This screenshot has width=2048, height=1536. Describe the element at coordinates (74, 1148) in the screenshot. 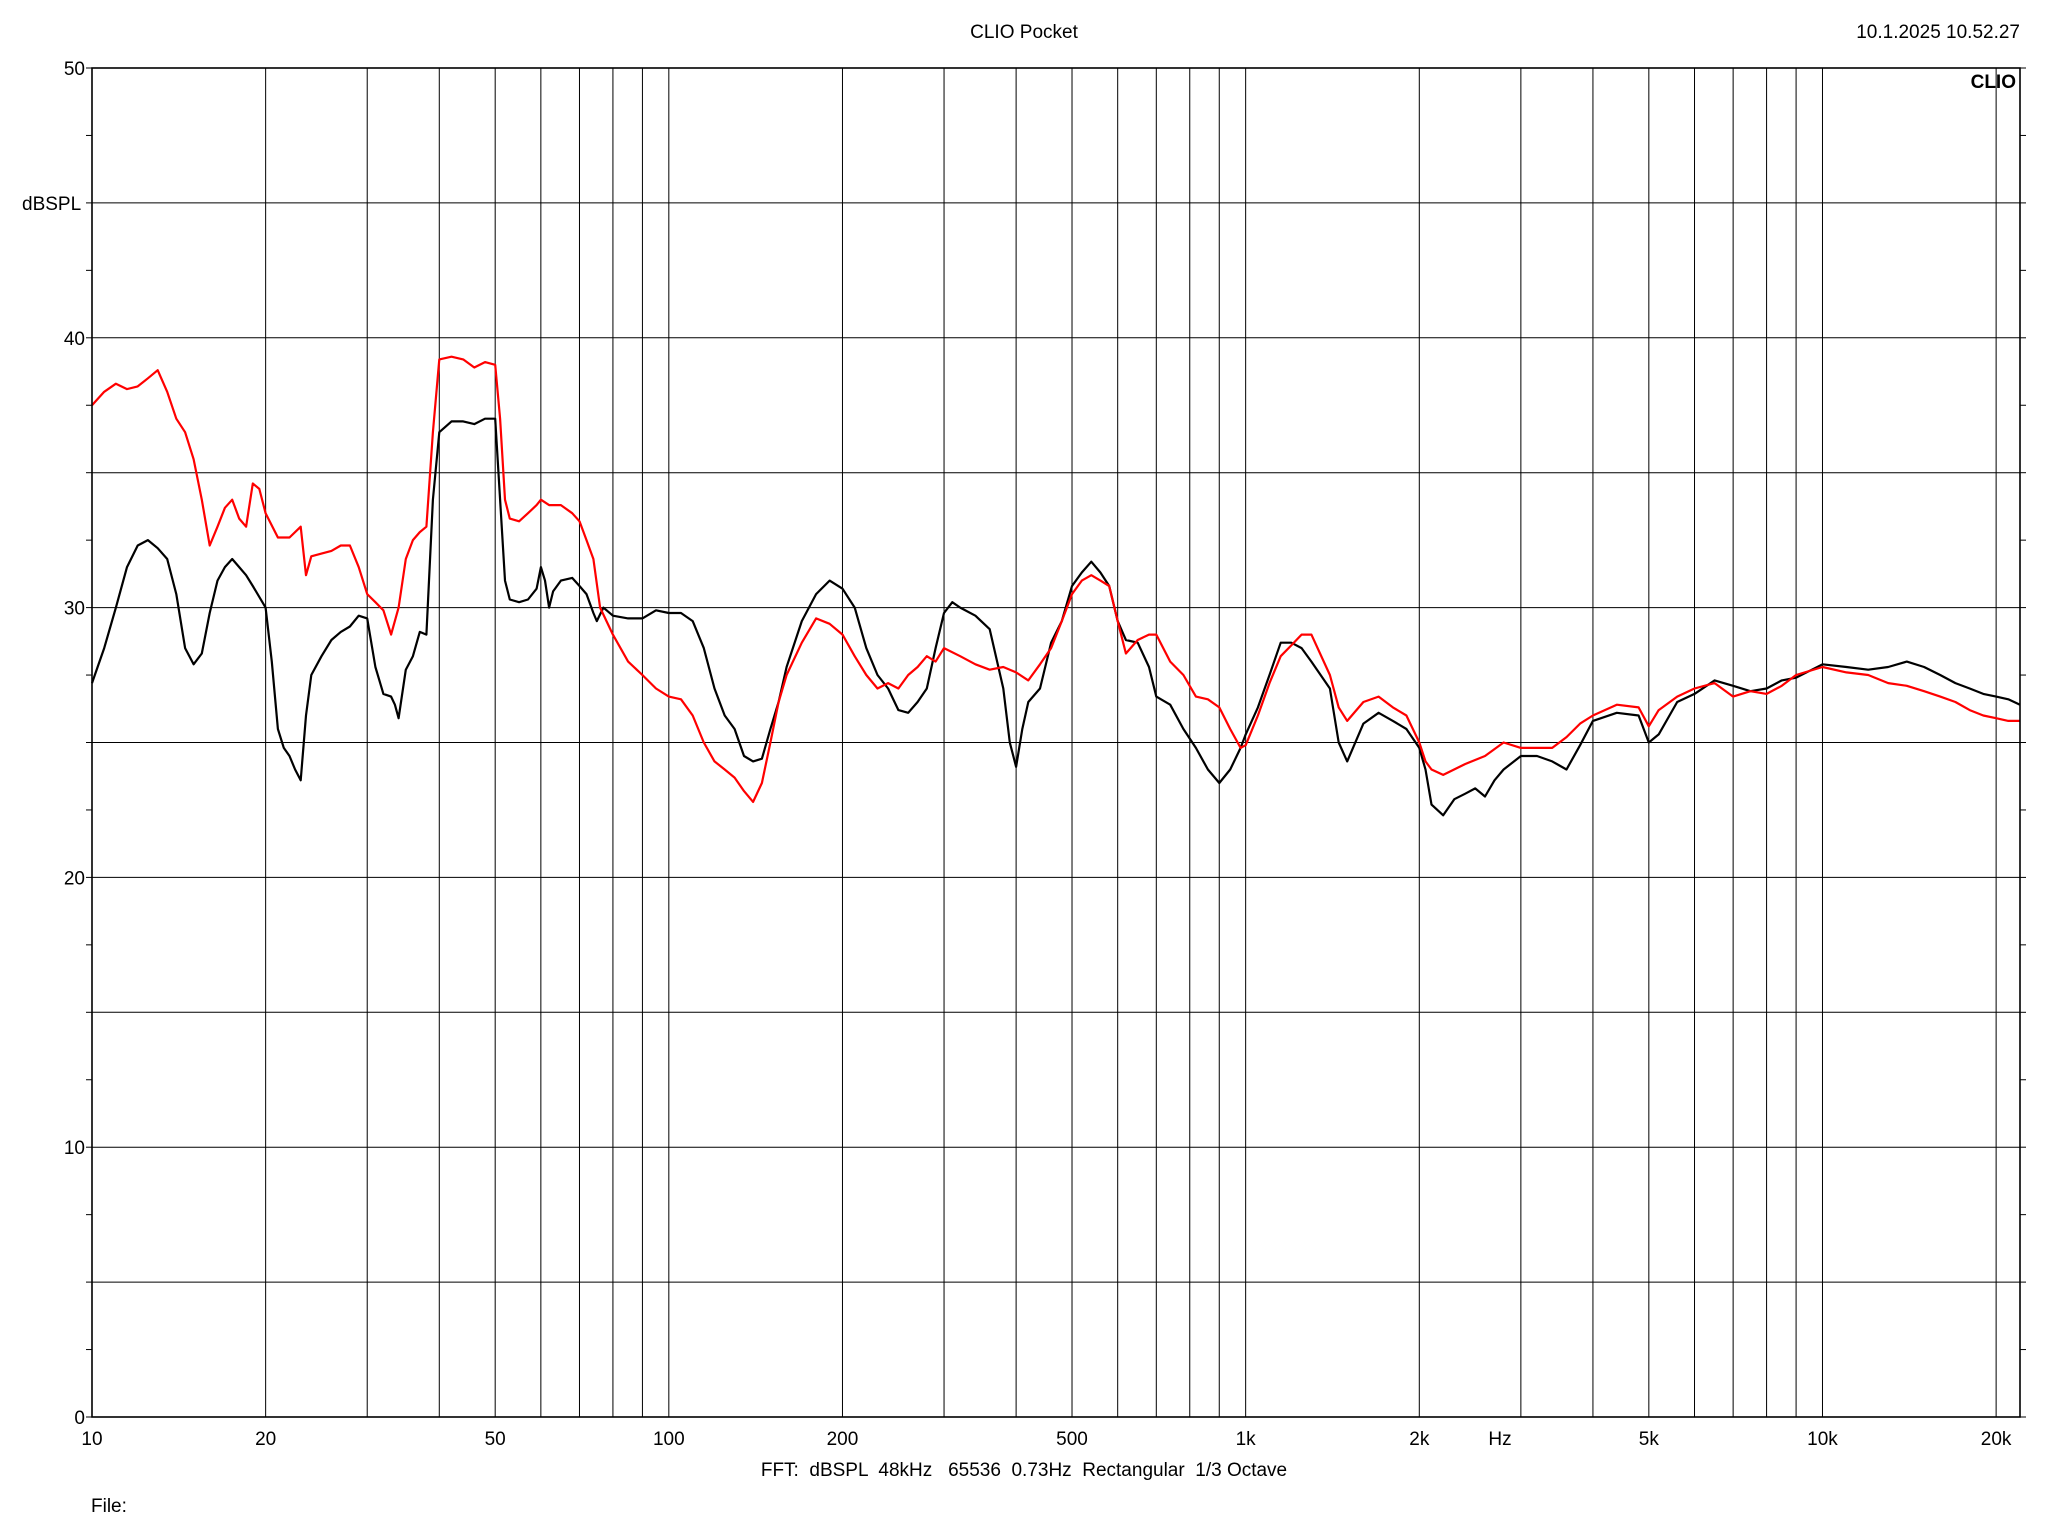

I see `y-tick-label: 10` at that location.